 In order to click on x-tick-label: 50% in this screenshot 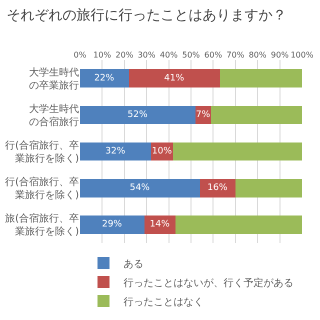, I will do `click(191, 55)`.